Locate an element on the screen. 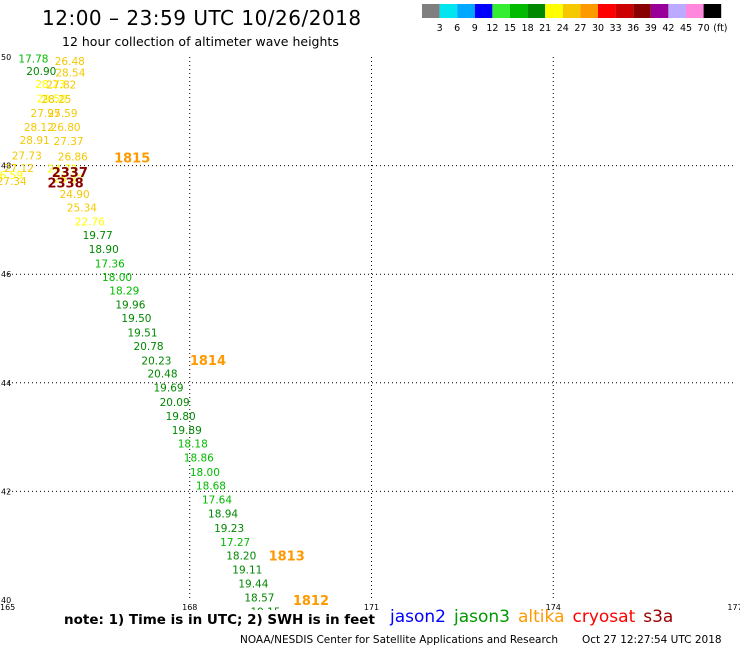  satellite-s3a: s3a is located at coordinates (658, 617).